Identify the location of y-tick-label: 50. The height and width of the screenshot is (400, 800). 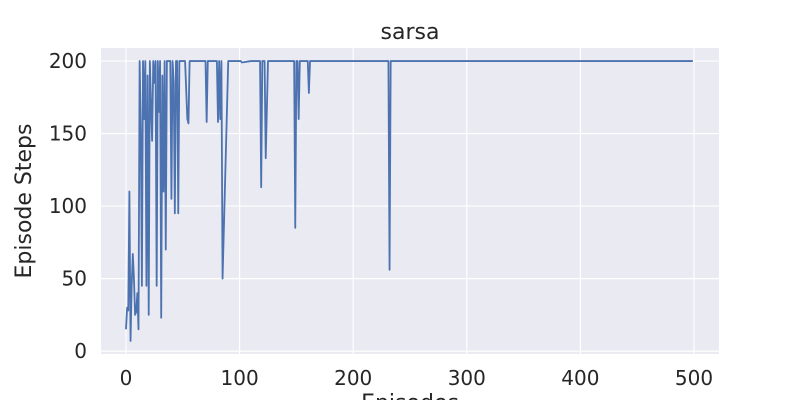
(74, 279).